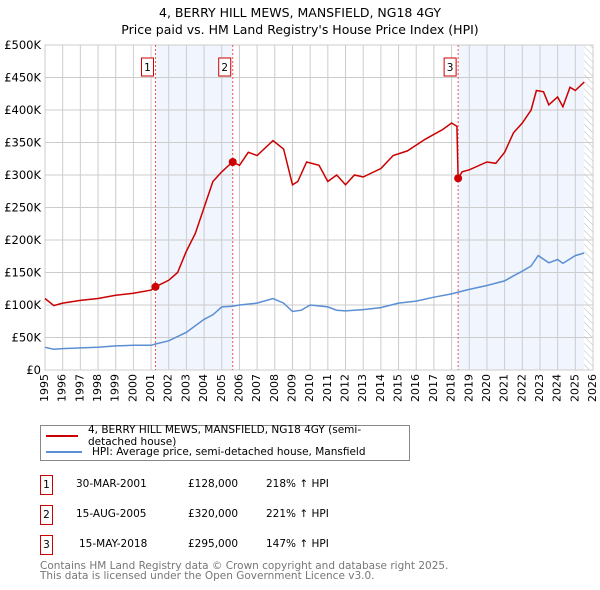  What do you see at coordinates (22, 208) in the screenshot?
I see `y-tick-label: £250K` at bounding box center [22, 208].